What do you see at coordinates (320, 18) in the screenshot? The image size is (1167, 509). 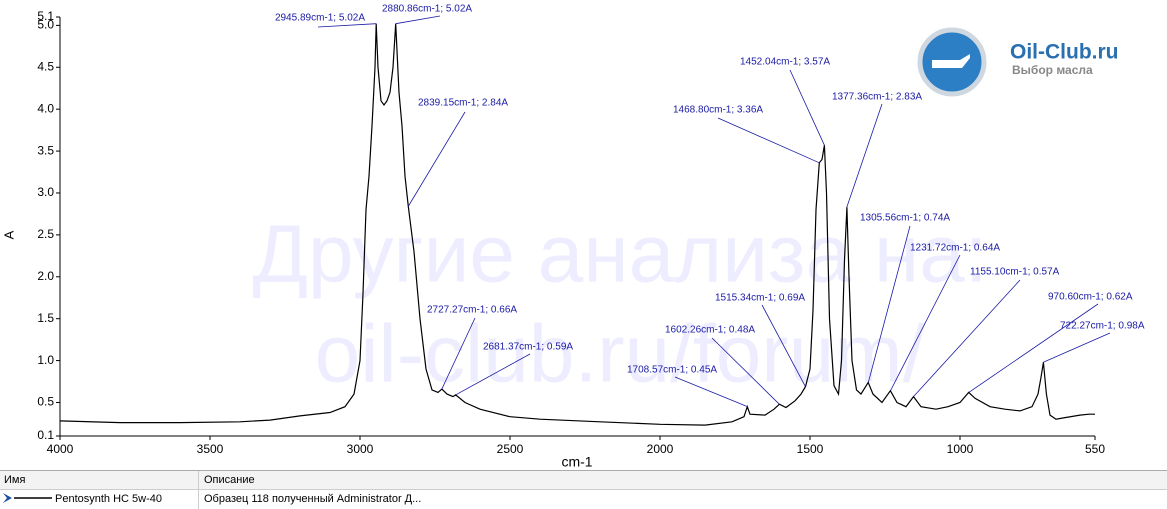 I see `annotation-label: 2945.89cm-1; 5.02A` at bounding box center [320, 18].